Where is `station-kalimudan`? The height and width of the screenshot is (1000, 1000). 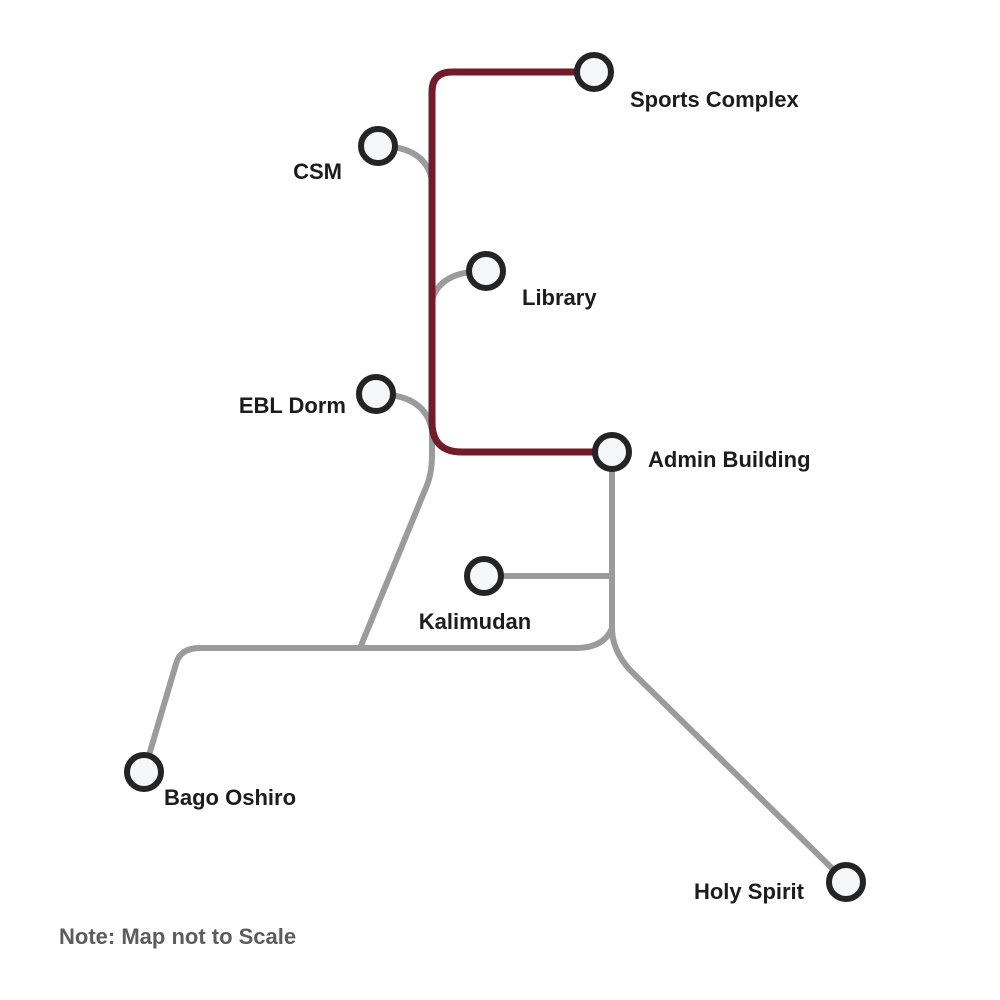 station-kalimudan is located at coordinates (484, 576).